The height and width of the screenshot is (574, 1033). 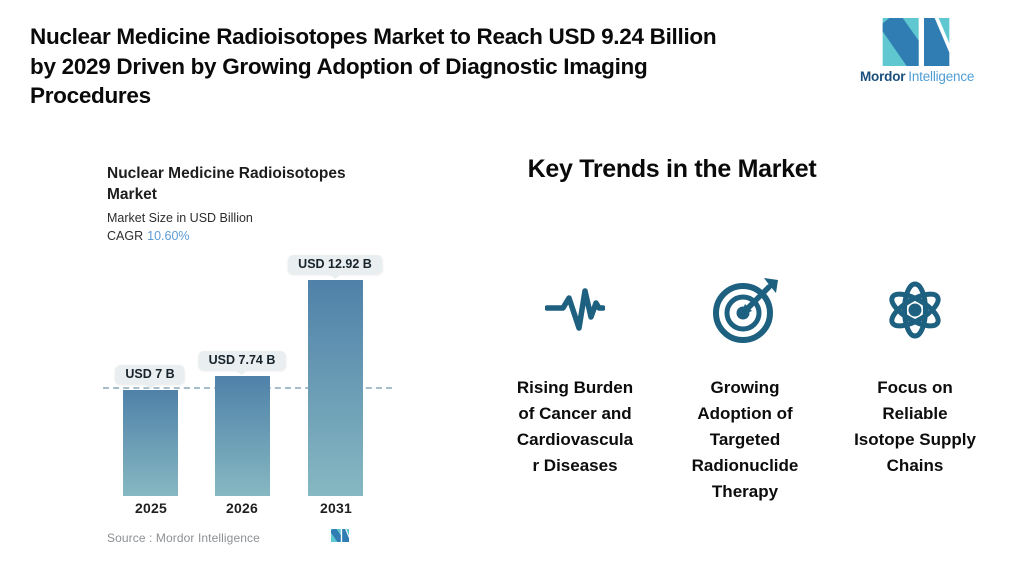 What do you see at coordinates (883, 76) in the screenshot?
I see `brand-name-bold: Mordor` at bounding box center [883, 76].